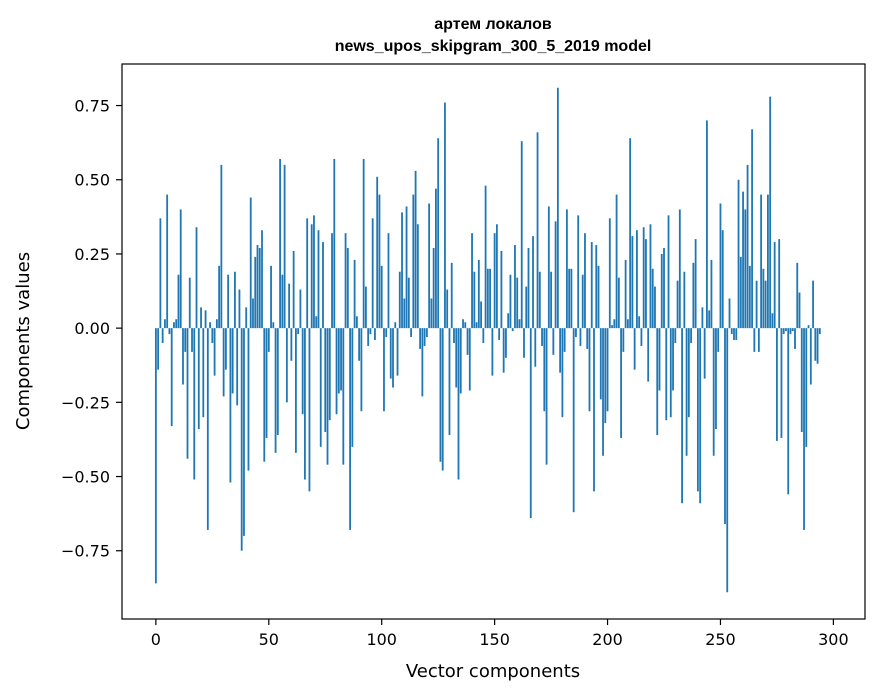 This screenshot has width=880, height=696. I want to click on y-tick-label: −0.75, so click(85, 551).